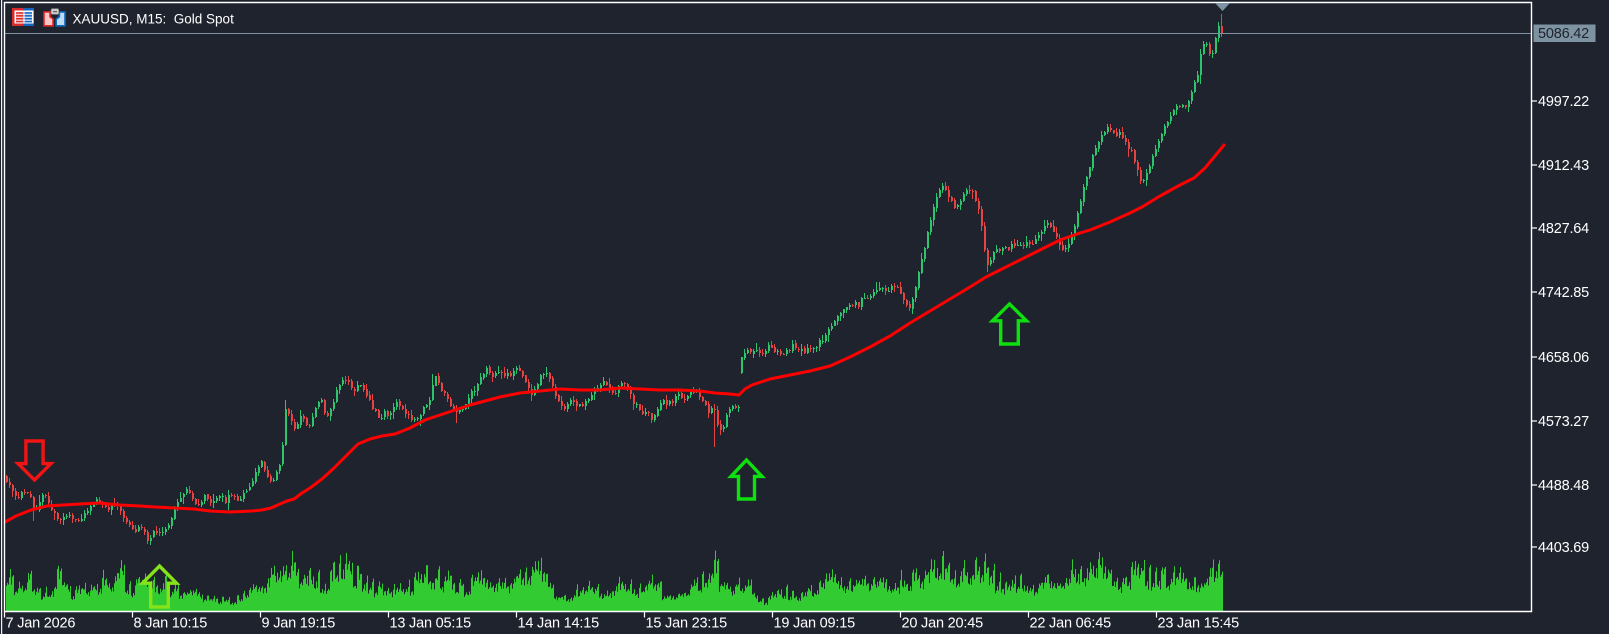 This screenshot has height=634, width=1609. What do you see at coordinates (1563, 229) in the screenshot?
I see `svg-text: 4827.64` at bounding box center [1563, 229].